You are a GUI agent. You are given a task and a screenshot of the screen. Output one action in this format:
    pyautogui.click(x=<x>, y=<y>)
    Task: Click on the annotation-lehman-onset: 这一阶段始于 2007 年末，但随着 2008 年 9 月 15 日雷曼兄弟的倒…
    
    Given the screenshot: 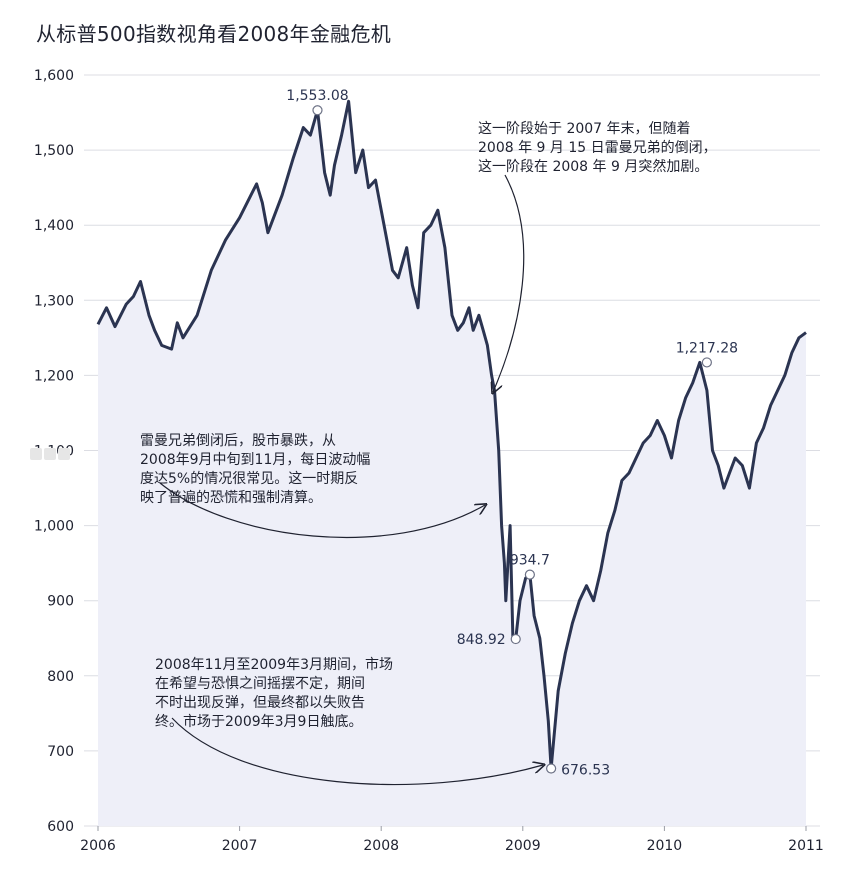 What is the action you would take?
    pyautogui.click(x=597, y=148)
    